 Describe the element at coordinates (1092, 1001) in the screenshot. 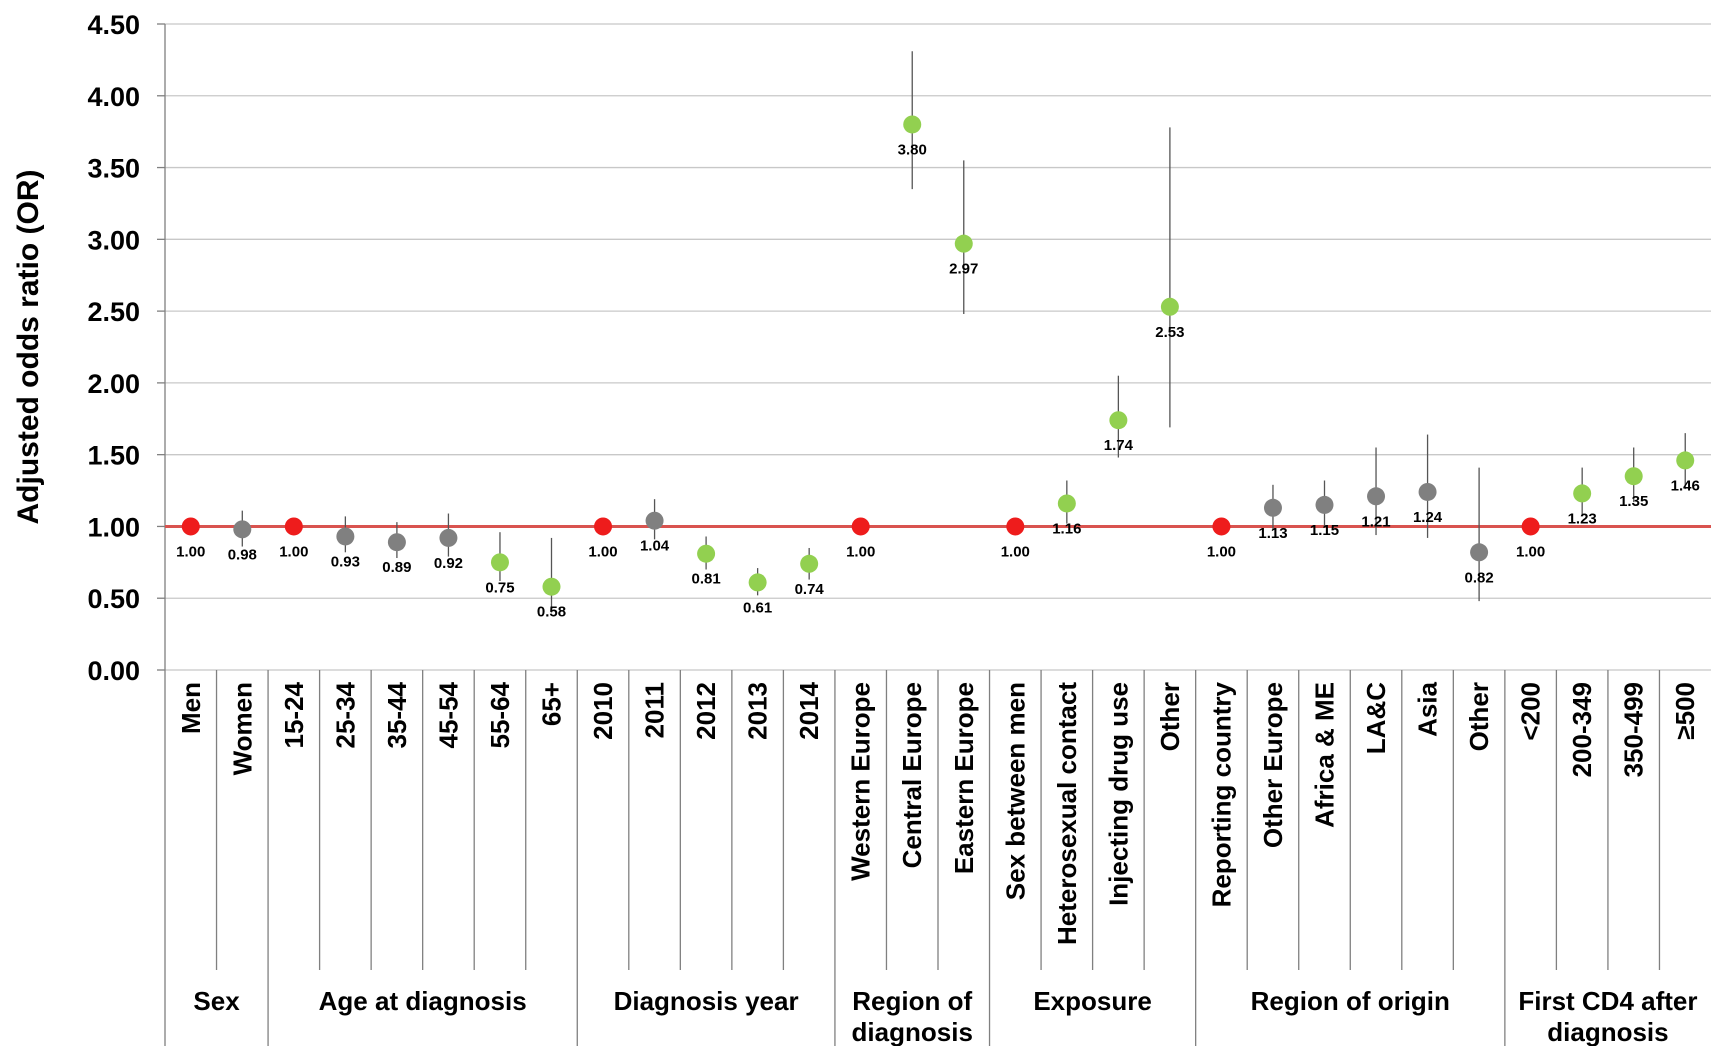

I see `group-label: Exposure` at that location.